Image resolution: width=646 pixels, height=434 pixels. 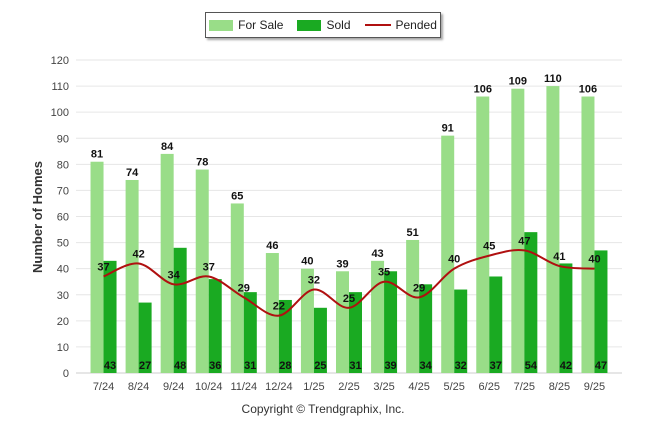 What do you see at coordinates (138, 254) in the screenshot?
I see `pended-data-label: 42` at bounding box center [138, 254].